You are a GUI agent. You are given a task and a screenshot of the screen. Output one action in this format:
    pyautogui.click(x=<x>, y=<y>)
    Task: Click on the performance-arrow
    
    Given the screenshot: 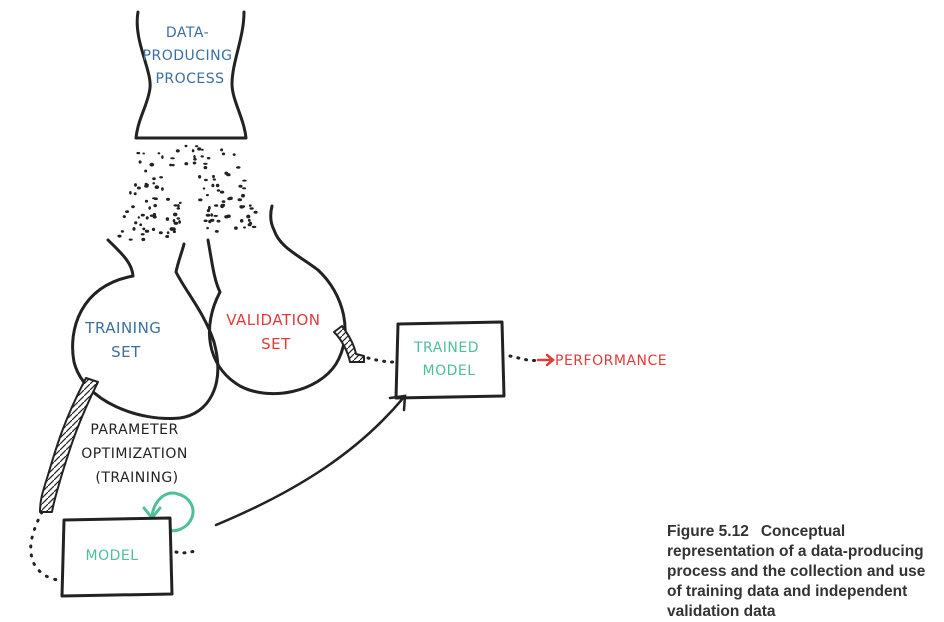 What is the action you would take?
    pyautogui.click(x=545, y=360)
    